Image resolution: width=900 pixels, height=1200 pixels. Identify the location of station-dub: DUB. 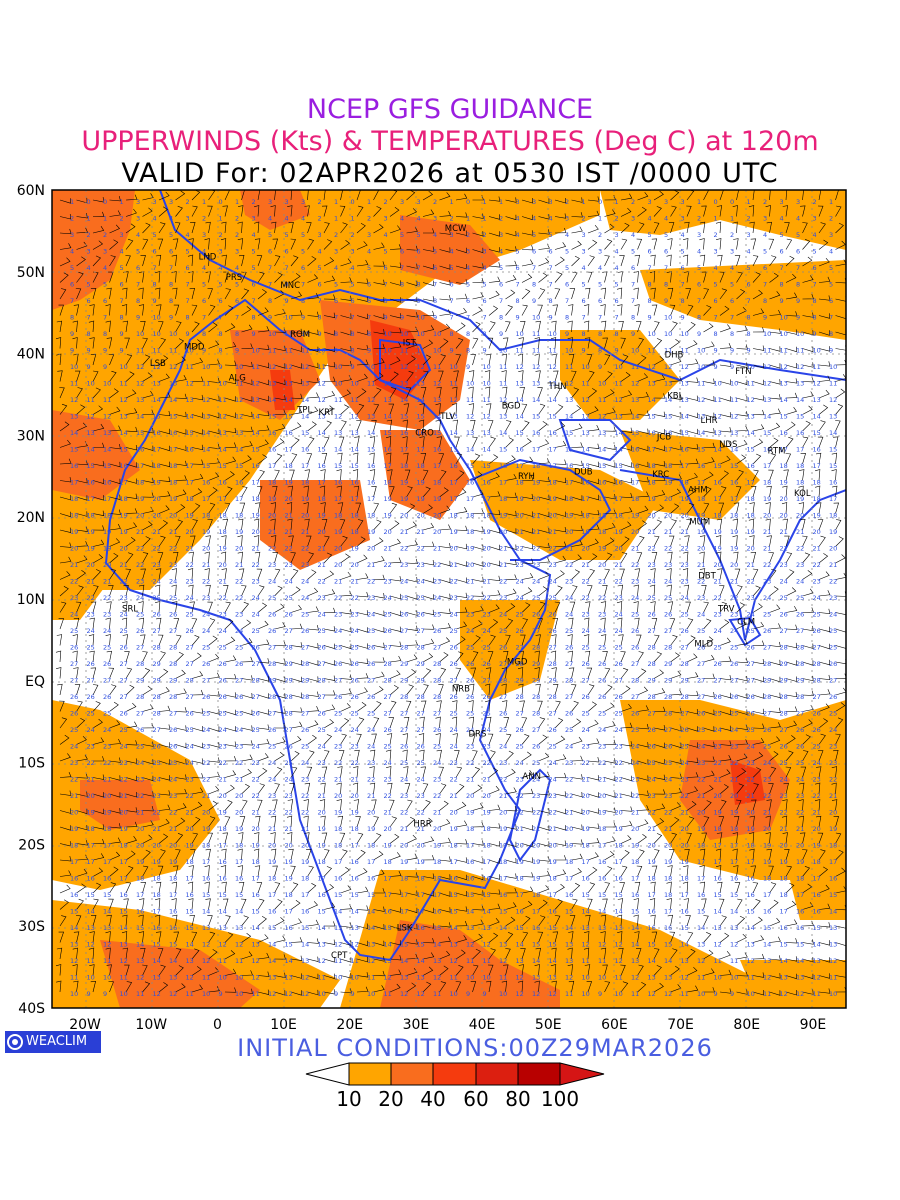
(583, 473).